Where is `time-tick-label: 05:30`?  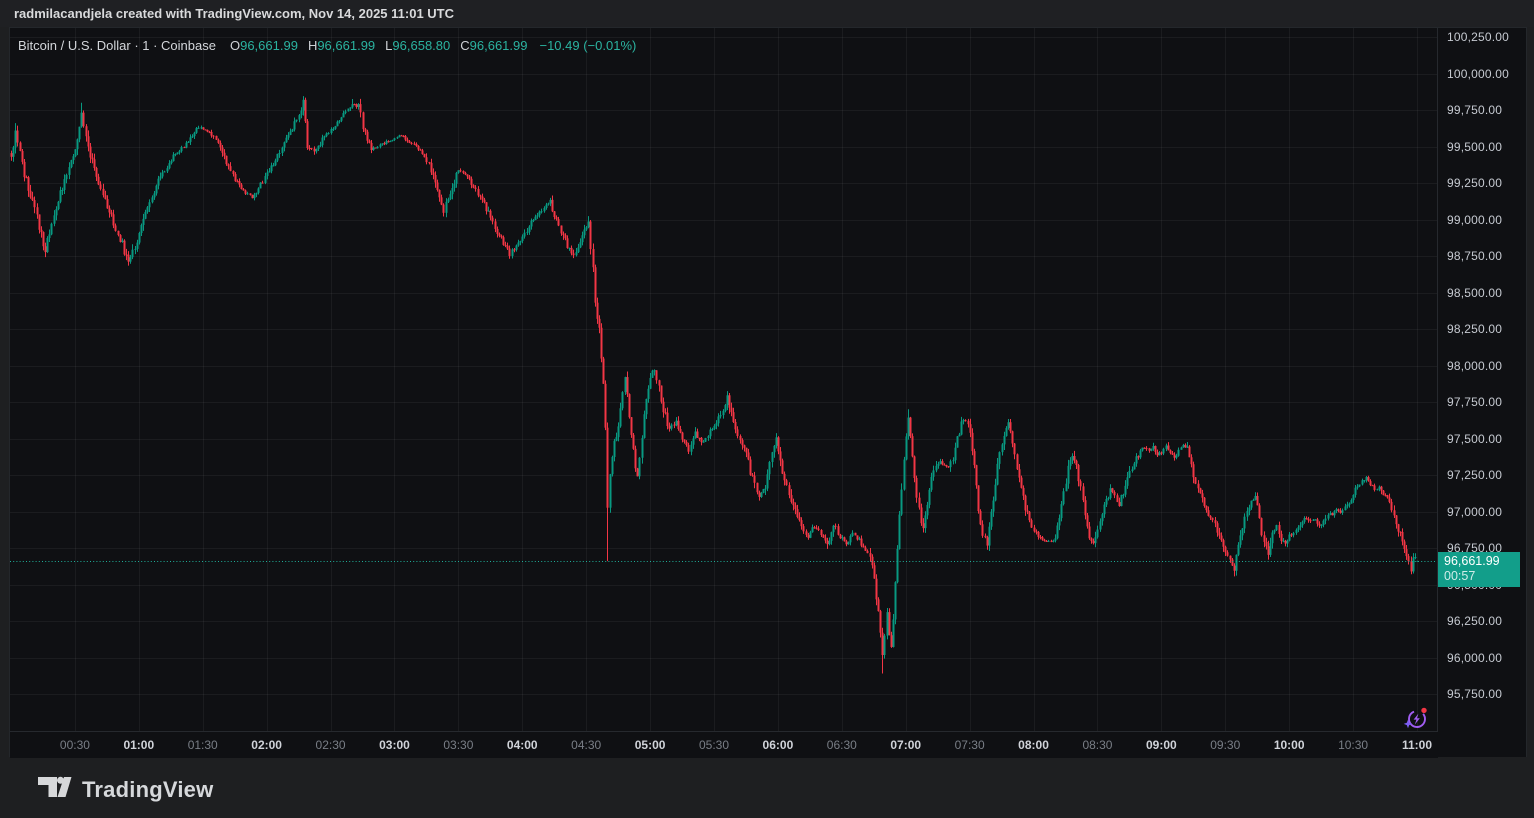
time-tick-label: 05:30 is located at coordinates (714, 745).